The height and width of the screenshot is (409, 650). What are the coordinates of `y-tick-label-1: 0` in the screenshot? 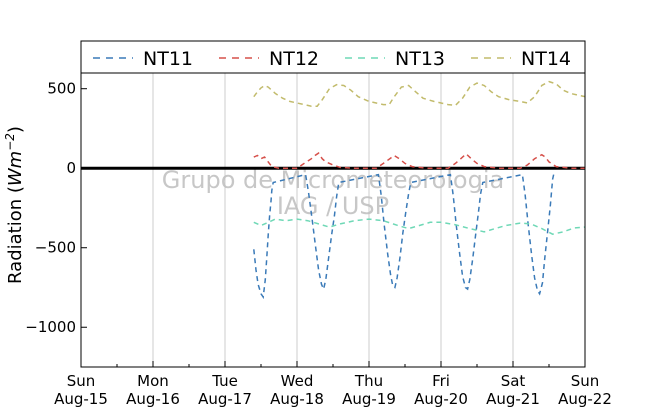 It's located at (71, 168).